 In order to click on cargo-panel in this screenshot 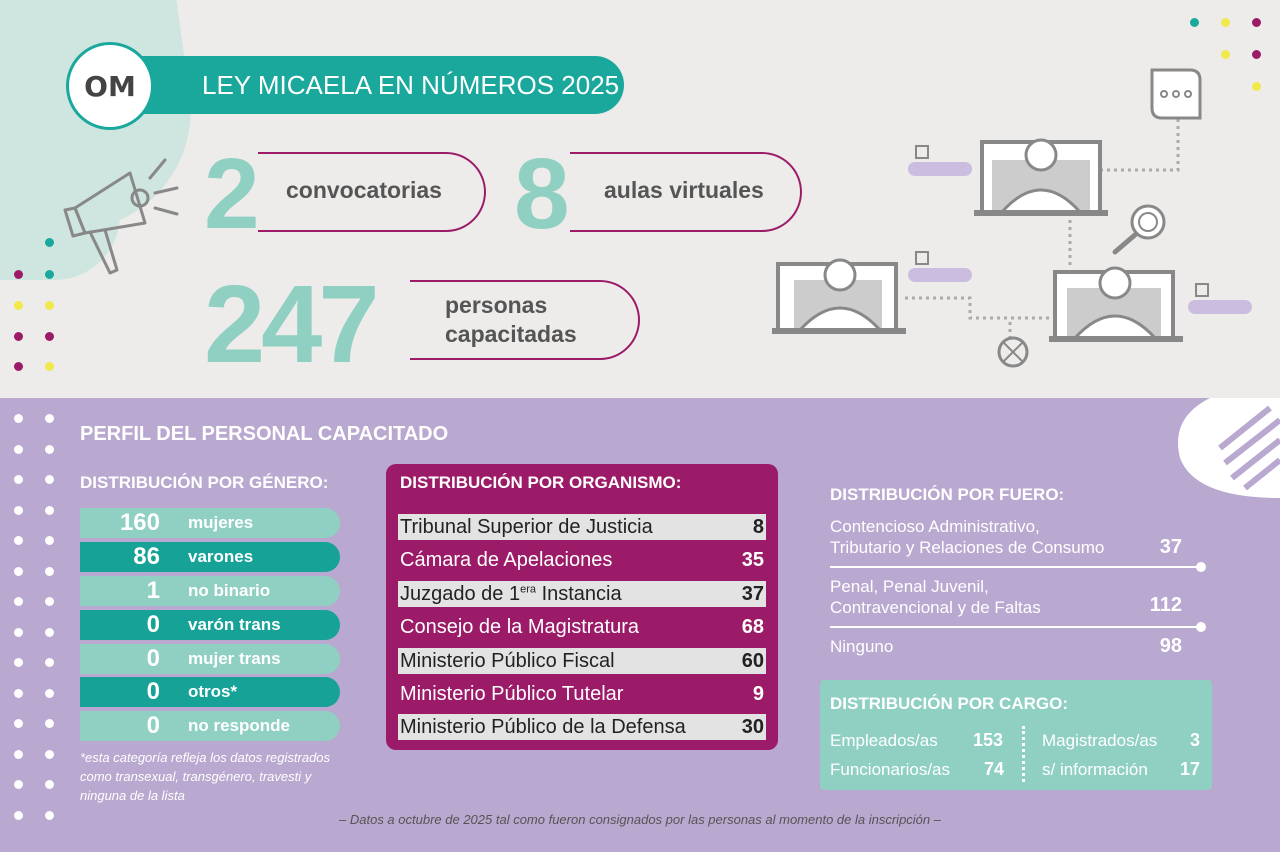, I will do `click(1016, 735)`.